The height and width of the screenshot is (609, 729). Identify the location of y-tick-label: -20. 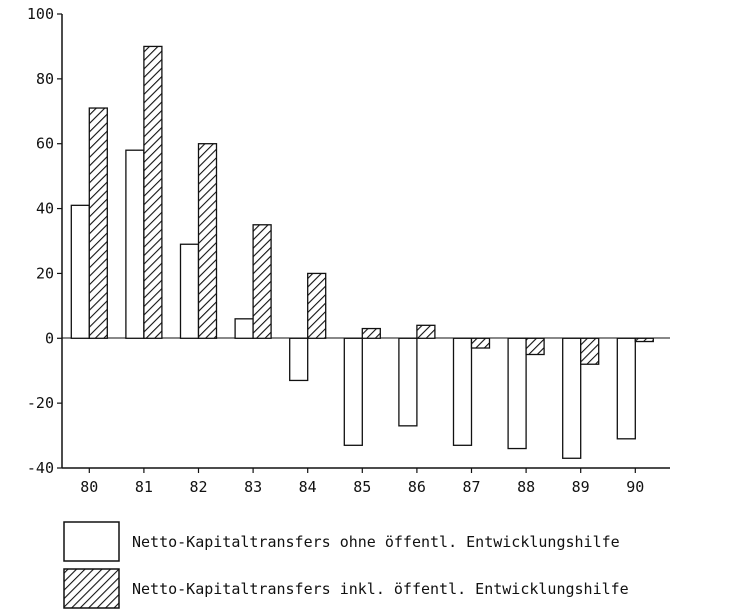
(40, 403).